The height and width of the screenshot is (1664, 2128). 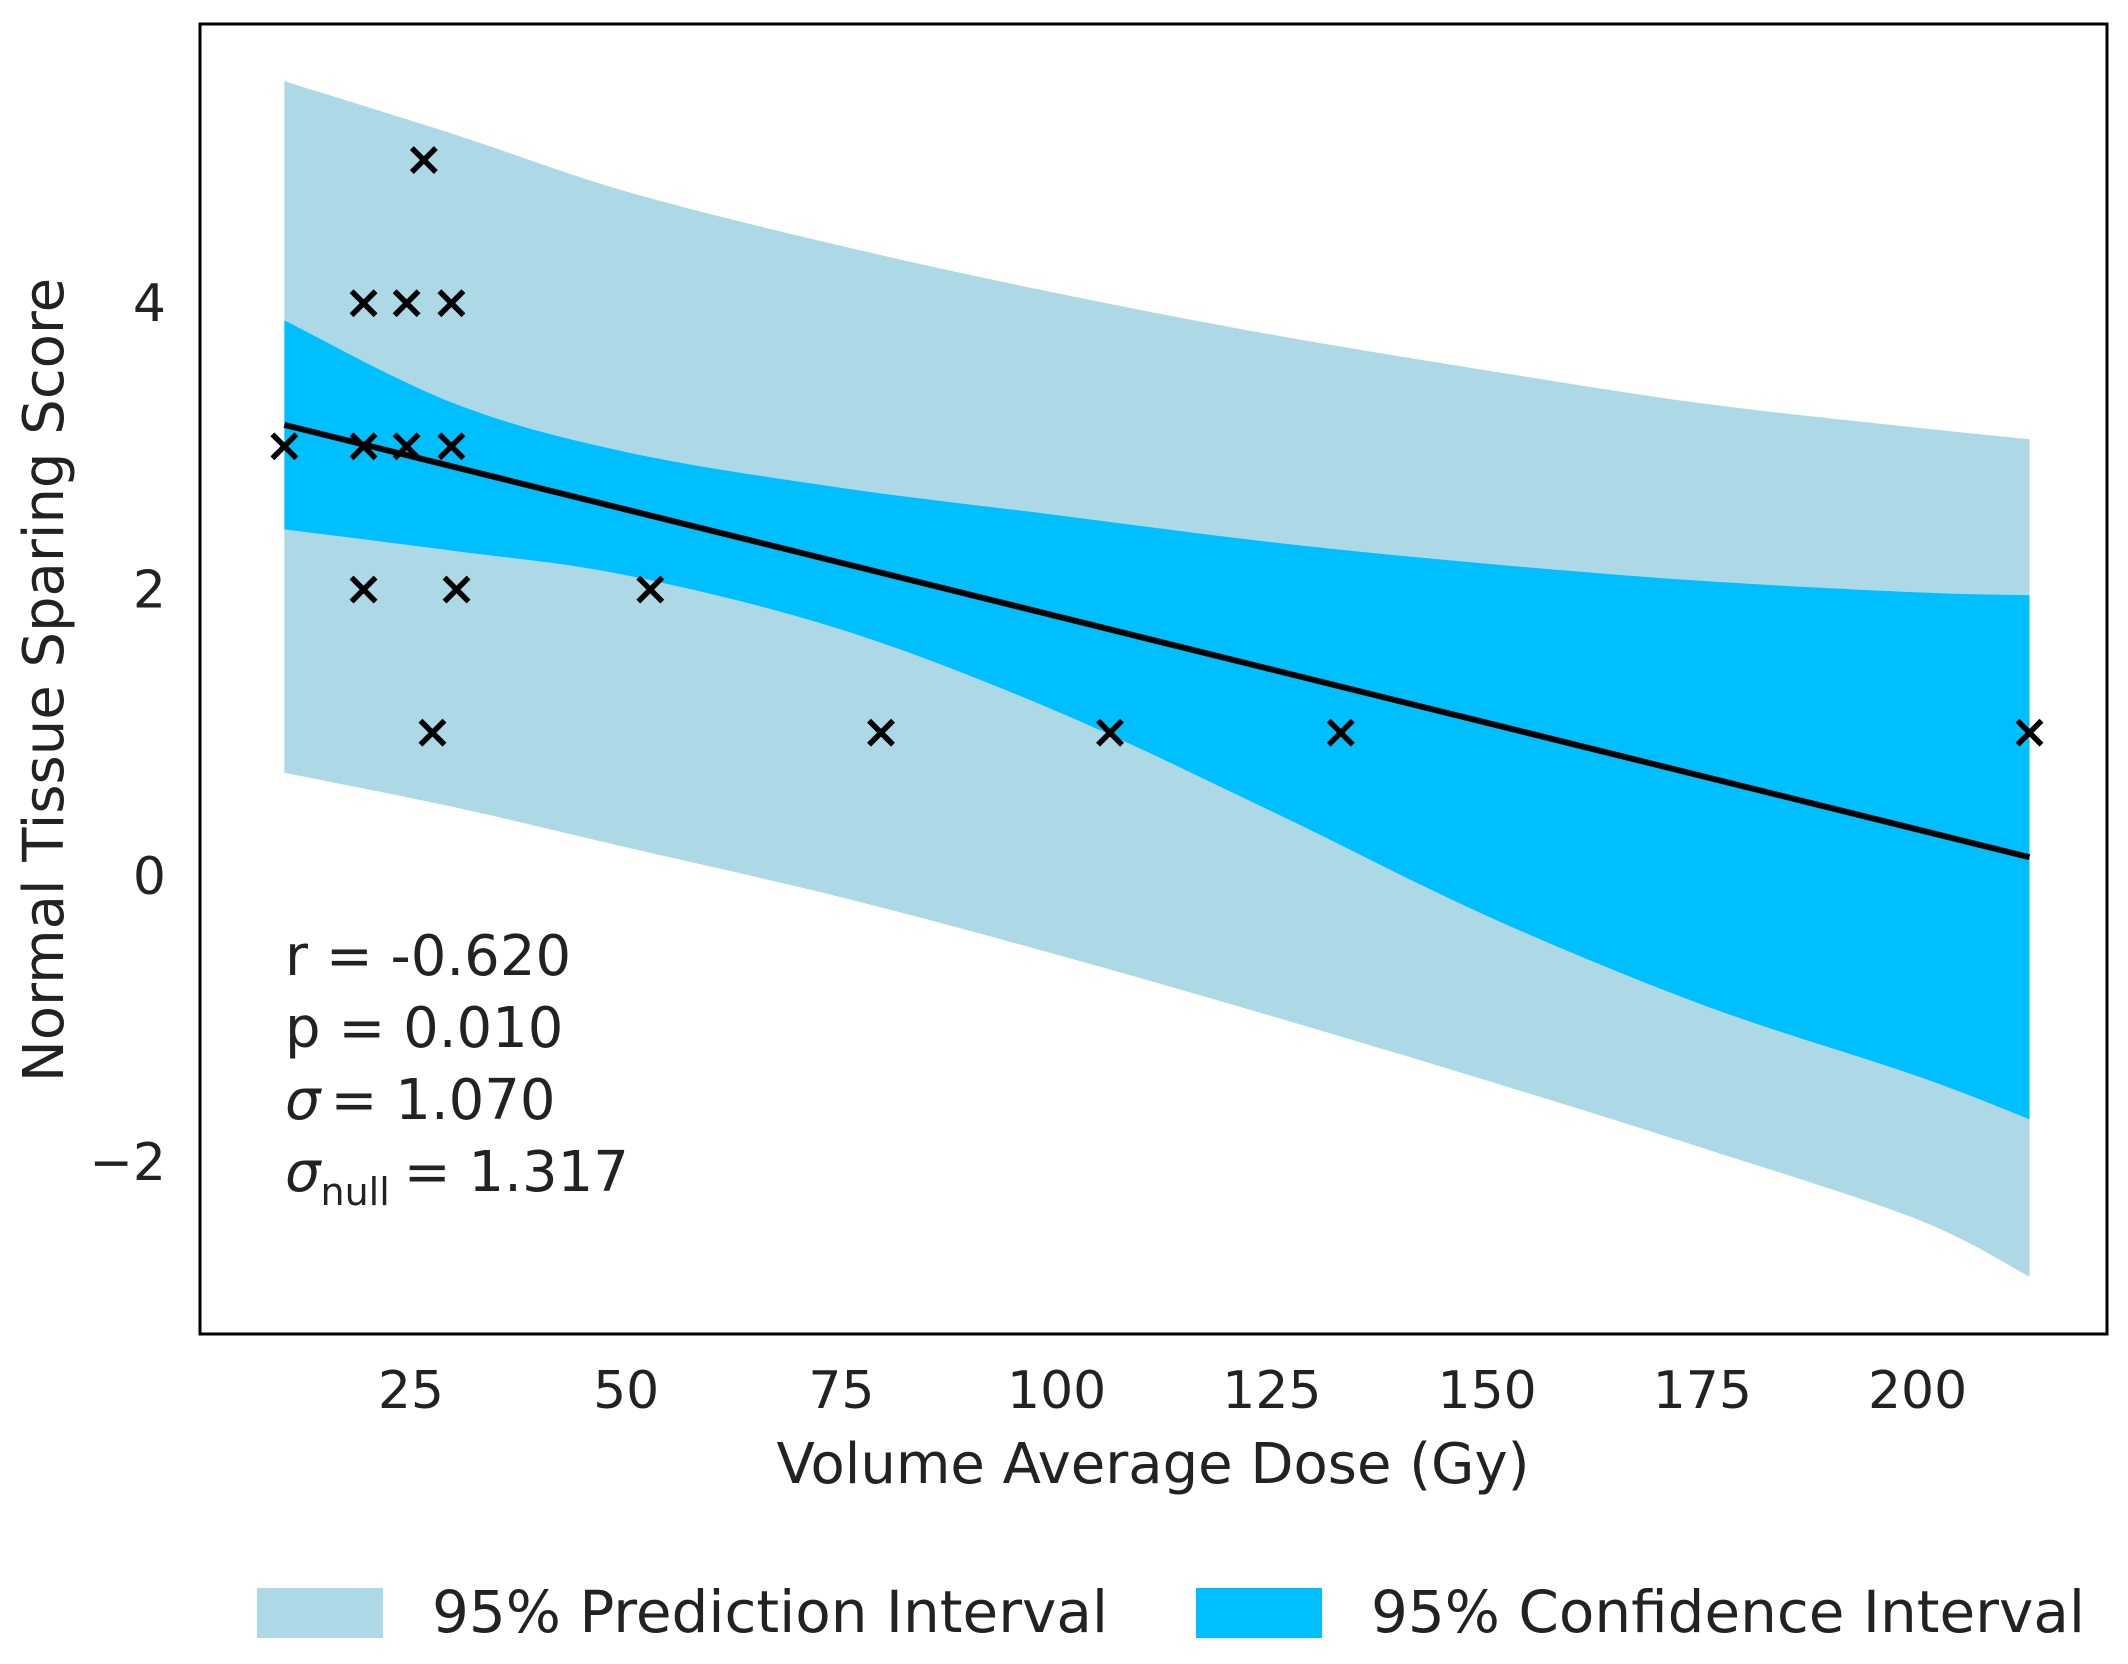 I want to click on sigma-null-value: = 1.317, so click(x=516, y=1172).